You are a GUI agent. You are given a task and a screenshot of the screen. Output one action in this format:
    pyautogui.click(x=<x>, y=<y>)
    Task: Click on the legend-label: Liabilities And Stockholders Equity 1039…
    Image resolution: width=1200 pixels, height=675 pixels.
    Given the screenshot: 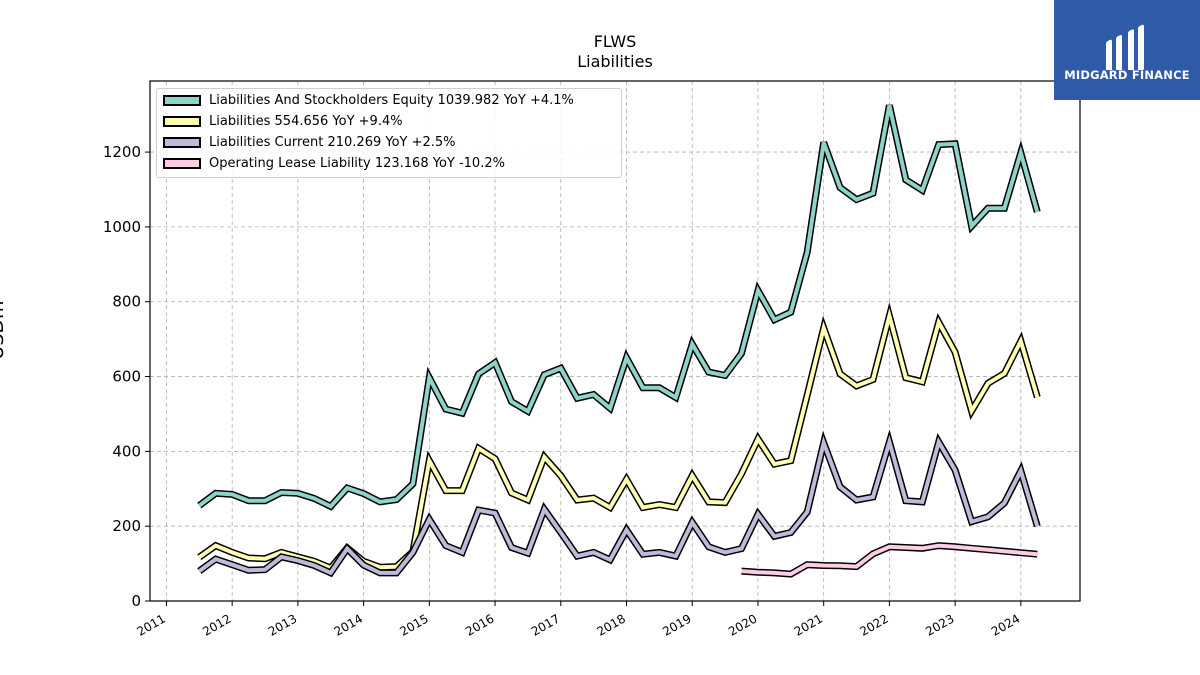 What is the action you would take?
    pyautogui.click(x=391, y=100)
    